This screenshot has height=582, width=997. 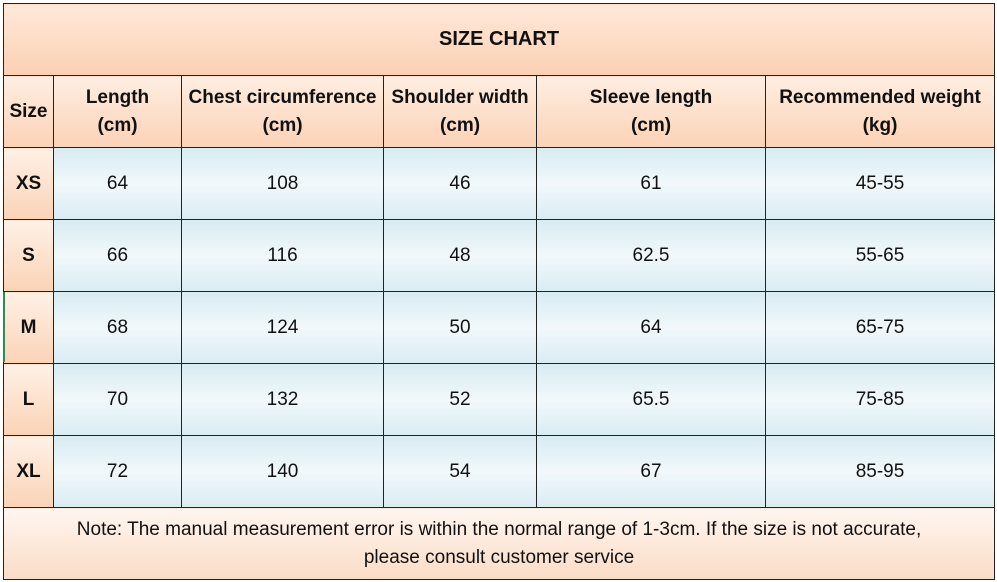 What do you see at coordinates (460, 125) in the screenshot?
I see `header-shoulder-unit: (cm)` at bounding box center [460, 125].